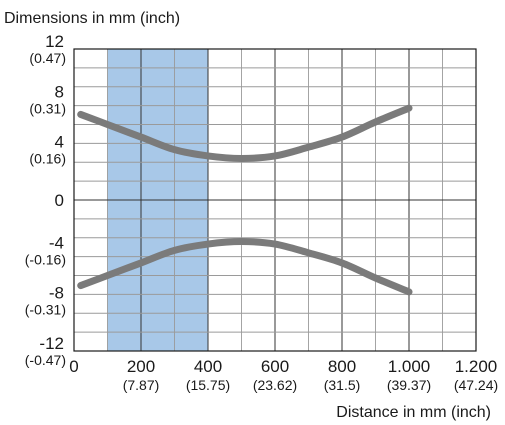 This screenshot has height=425, width=505. Describe the element at coordinates (92, 18) in the screenshot. I see `y-axis-label: Dimensions in mm (inch)` at that location.